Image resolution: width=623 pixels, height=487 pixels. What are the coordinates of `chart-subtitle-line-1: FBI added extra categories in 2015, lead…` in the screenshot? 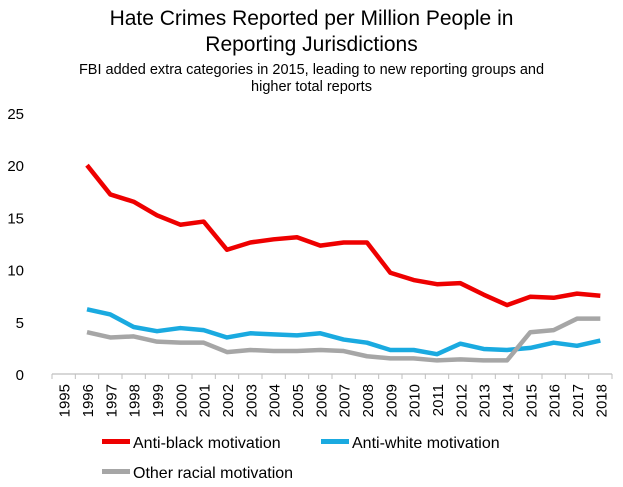 It's located at (311, 70).